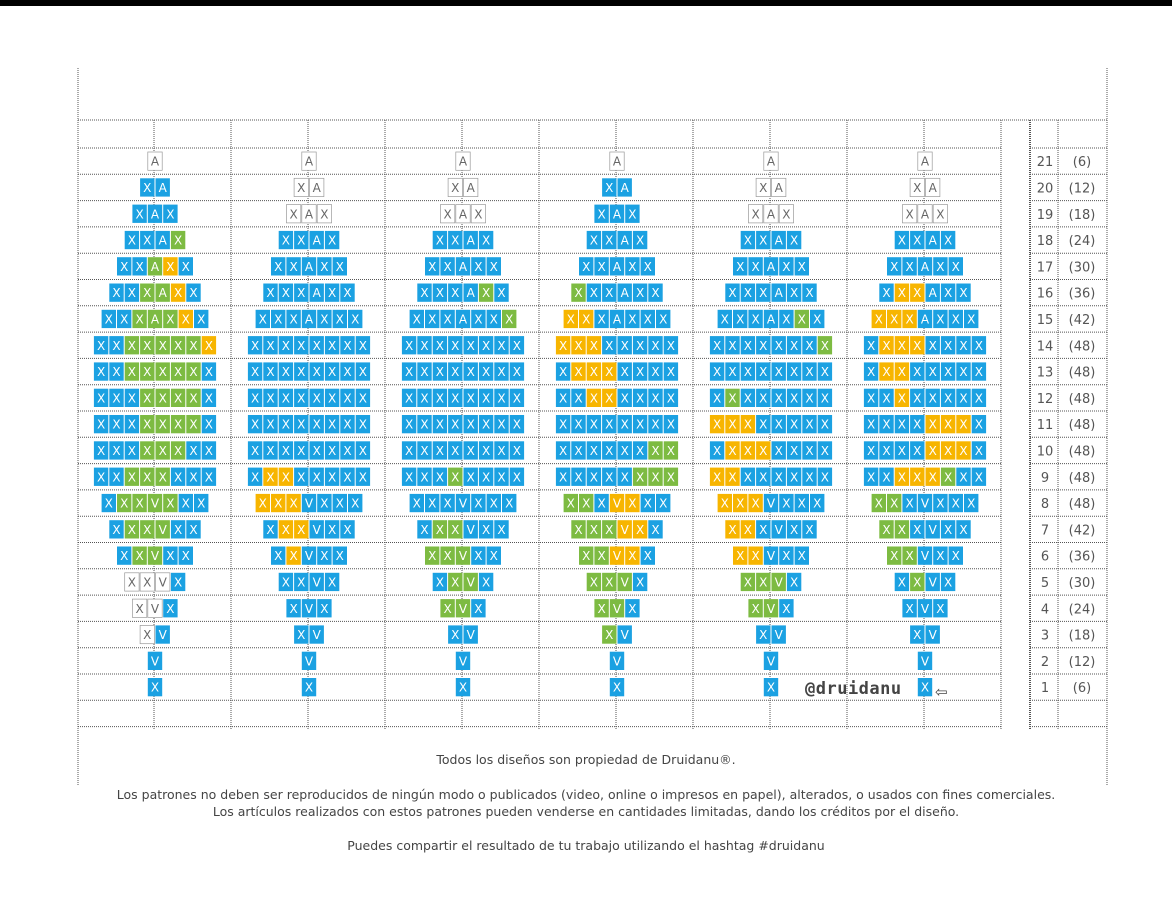 The image size is (1172, 914). What do you see at coordinates (617, 503) in the screenshot?
I see `stitch-cell: V` at bounding box center [617, 503].